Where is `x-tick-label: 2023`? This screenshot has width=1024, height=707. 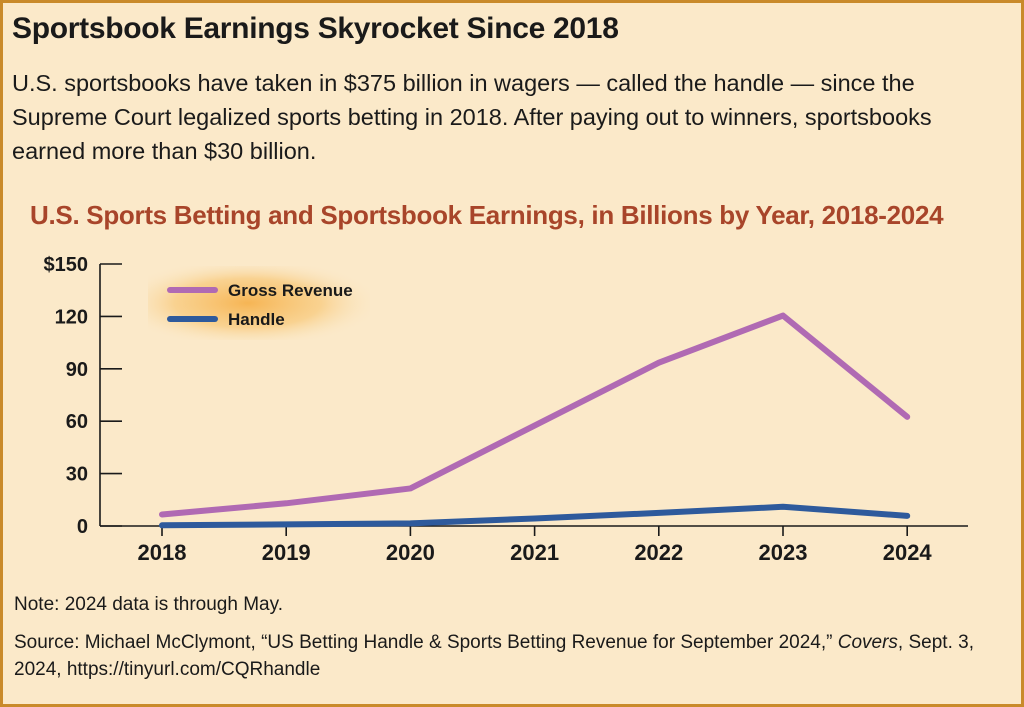 x-tick-label: 2023 is located at coordinates (783, 552).